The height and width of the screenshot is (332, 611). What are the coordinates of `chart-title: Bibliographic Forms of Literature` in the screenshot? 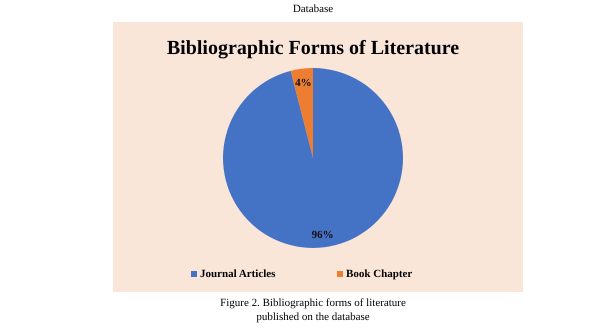 It's located at (313, 48).